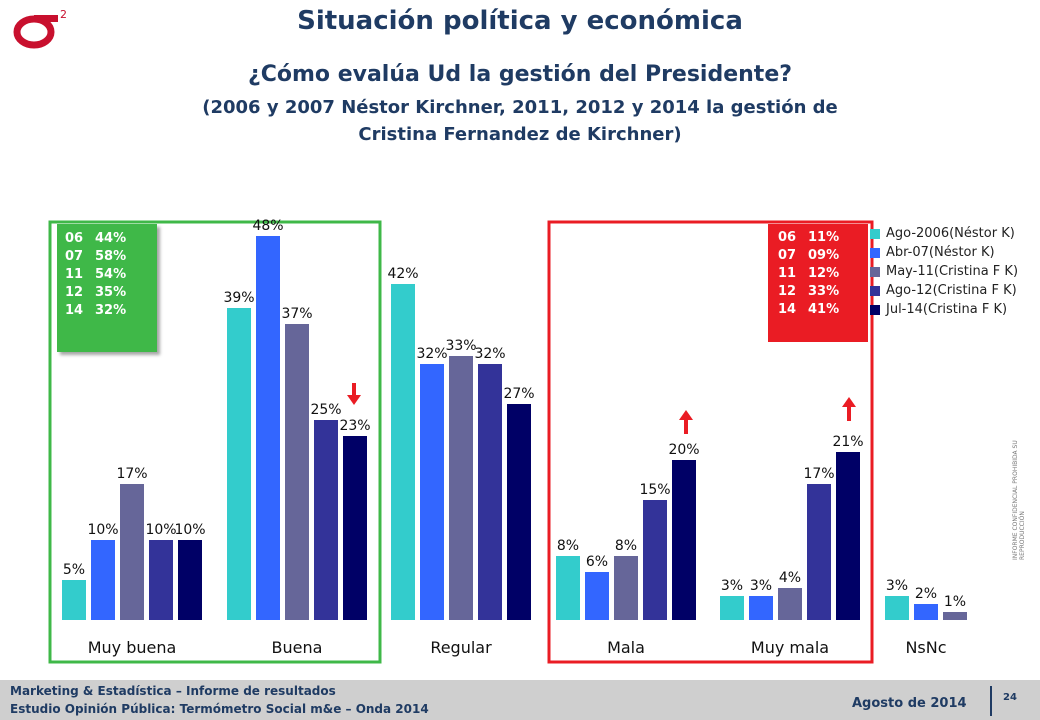 This screenshot has height=720, width=1040. What do you see at coordinates (947, 309) in the screenshot?
I see `legend-label: Jul-14(Cristina F K)` at bounding box center [947, 309].